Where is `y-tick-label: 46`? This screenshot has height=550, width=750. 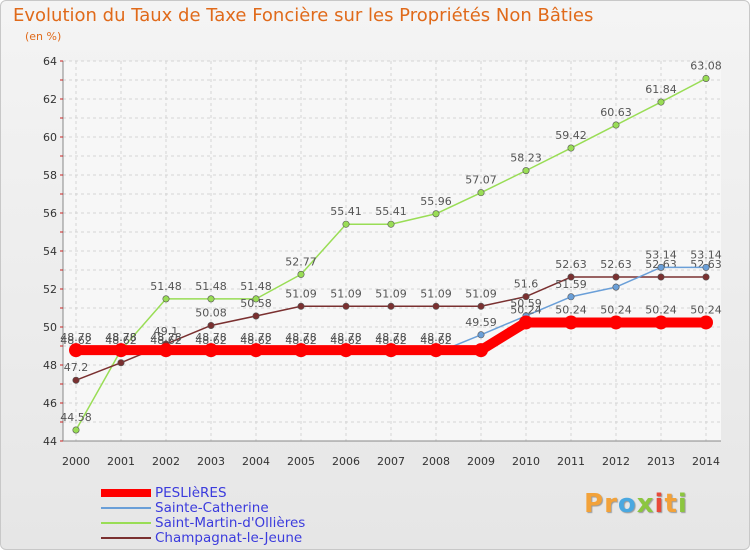
y-tick-label: 46 is located at coordinates (50, 403).